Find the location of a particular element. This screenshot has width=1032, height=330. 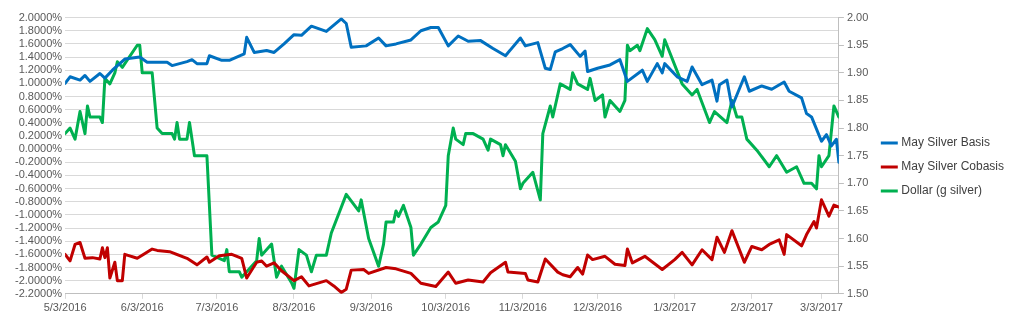

y-tick-label: -0.2000% is located at coordinates (38, 161).